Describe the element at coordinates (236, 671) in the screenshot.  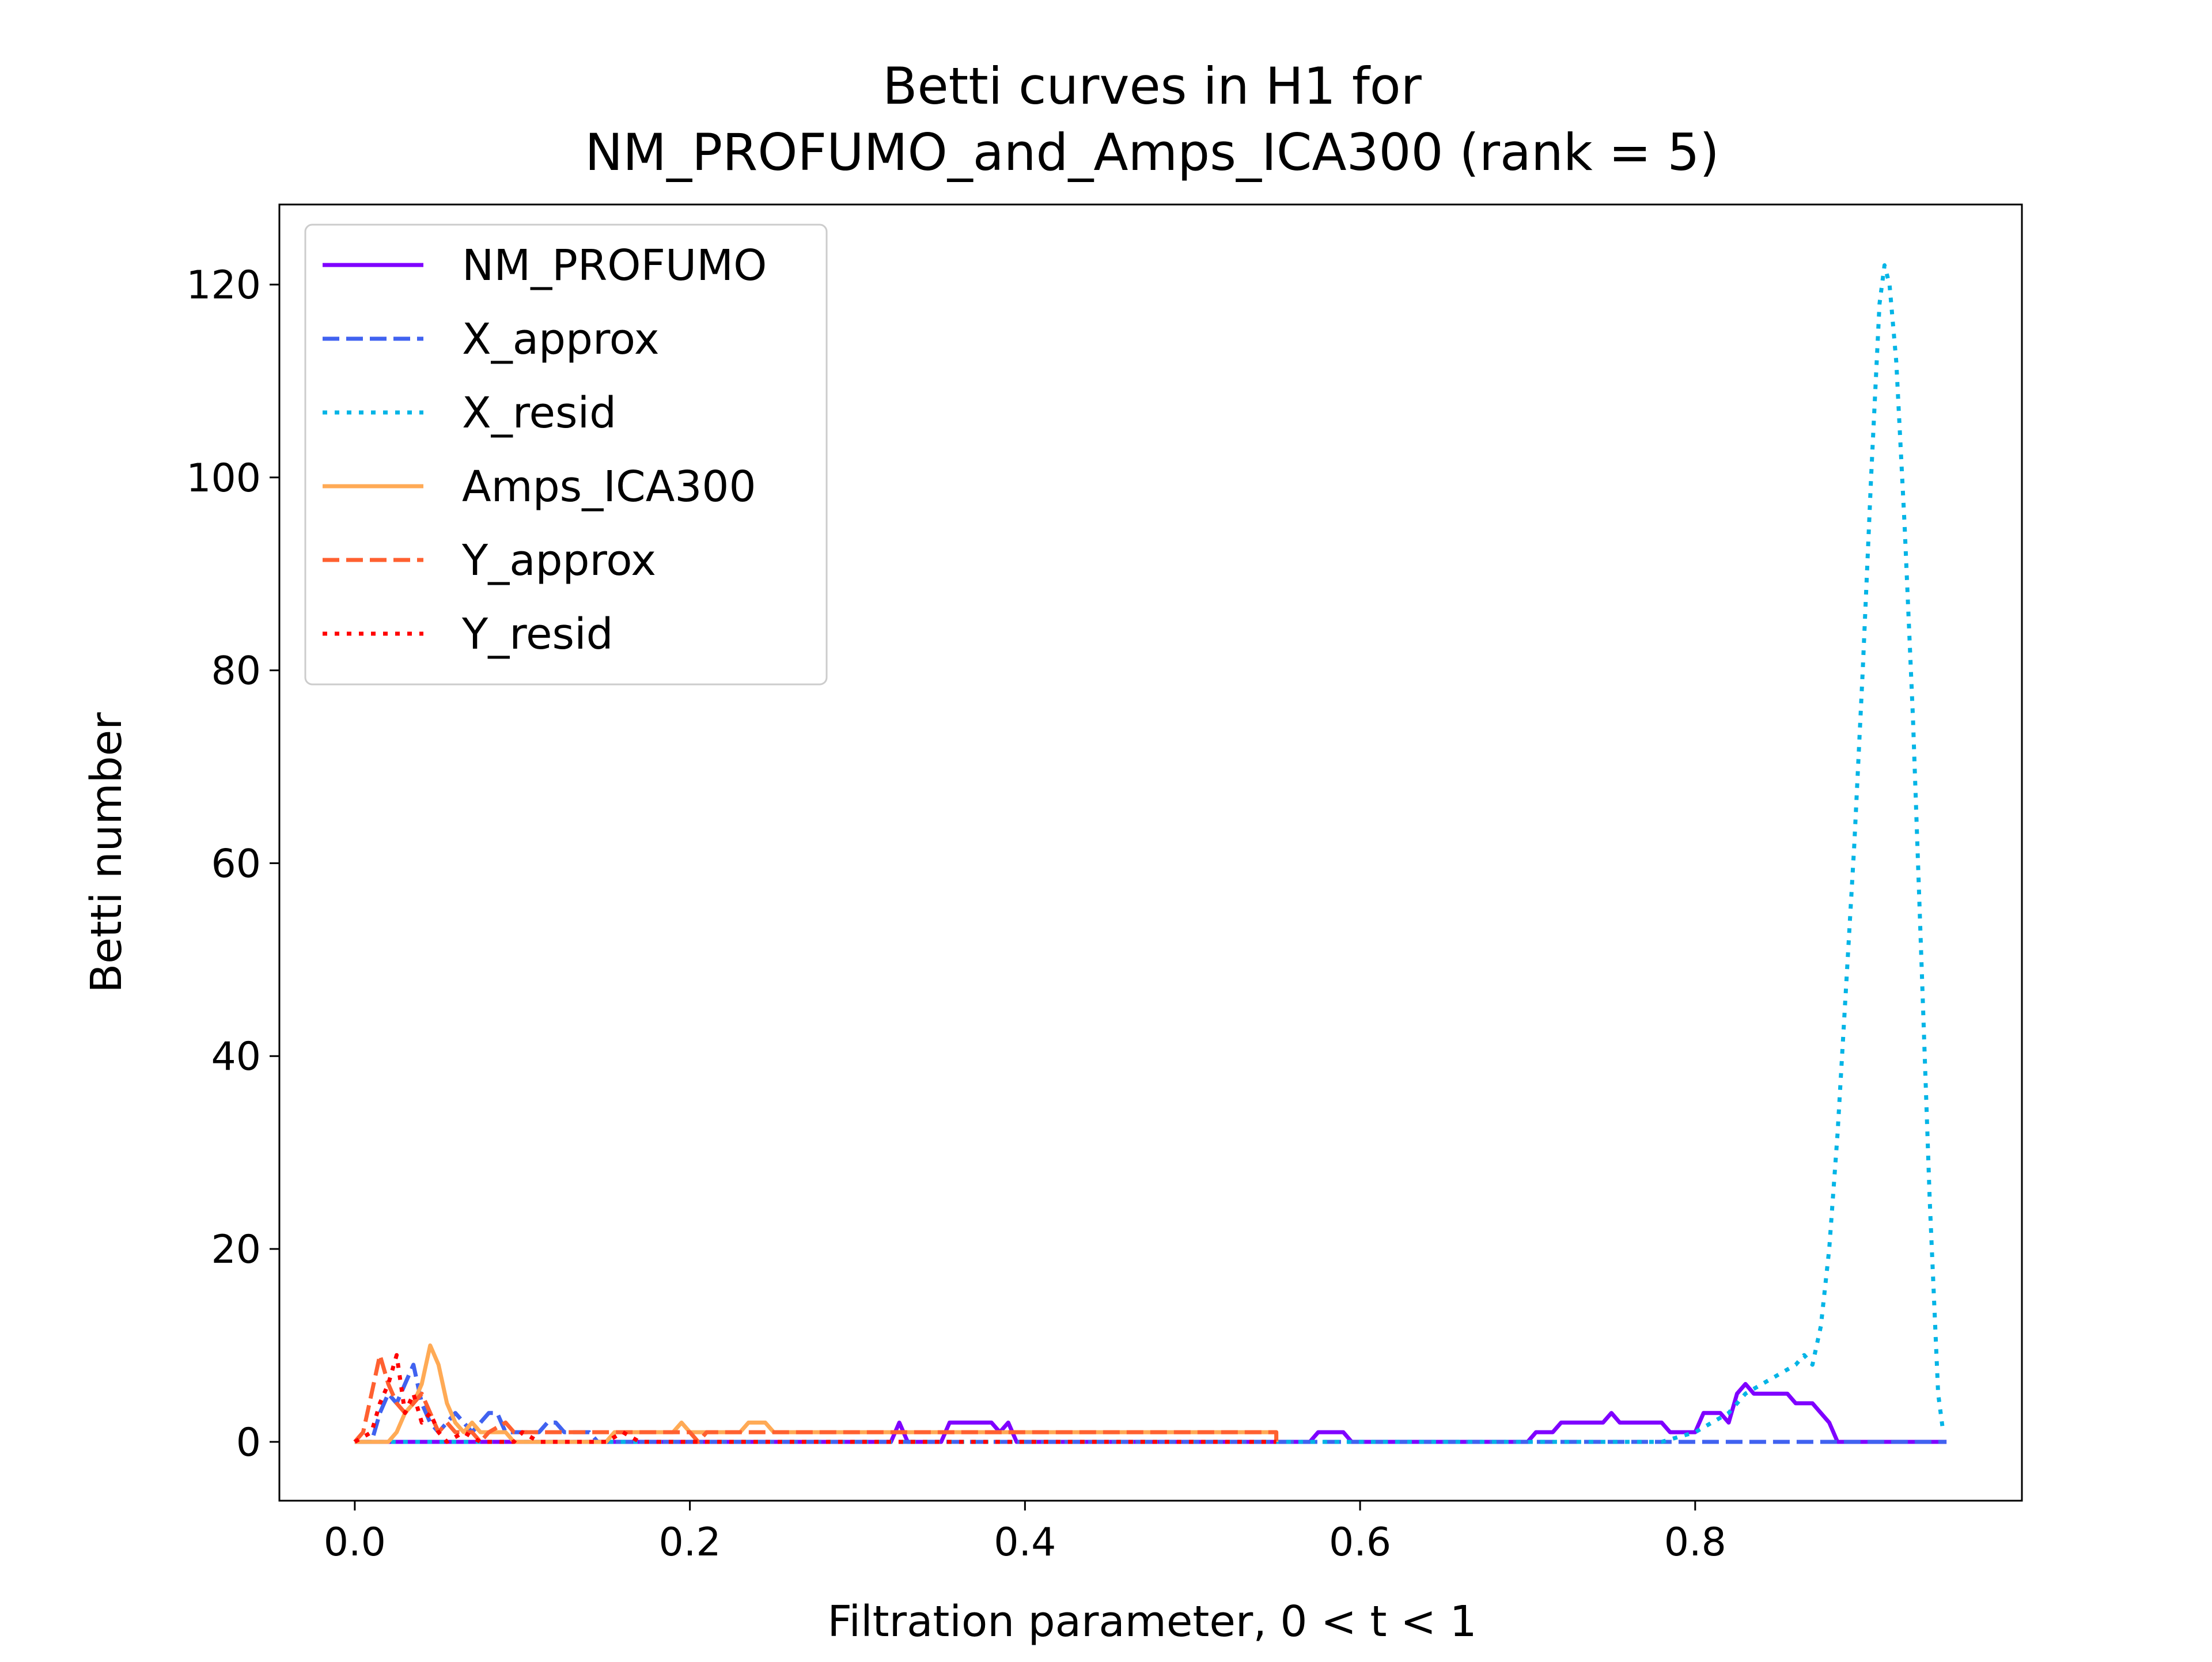
I see `y-tick-label: 80` at that location.